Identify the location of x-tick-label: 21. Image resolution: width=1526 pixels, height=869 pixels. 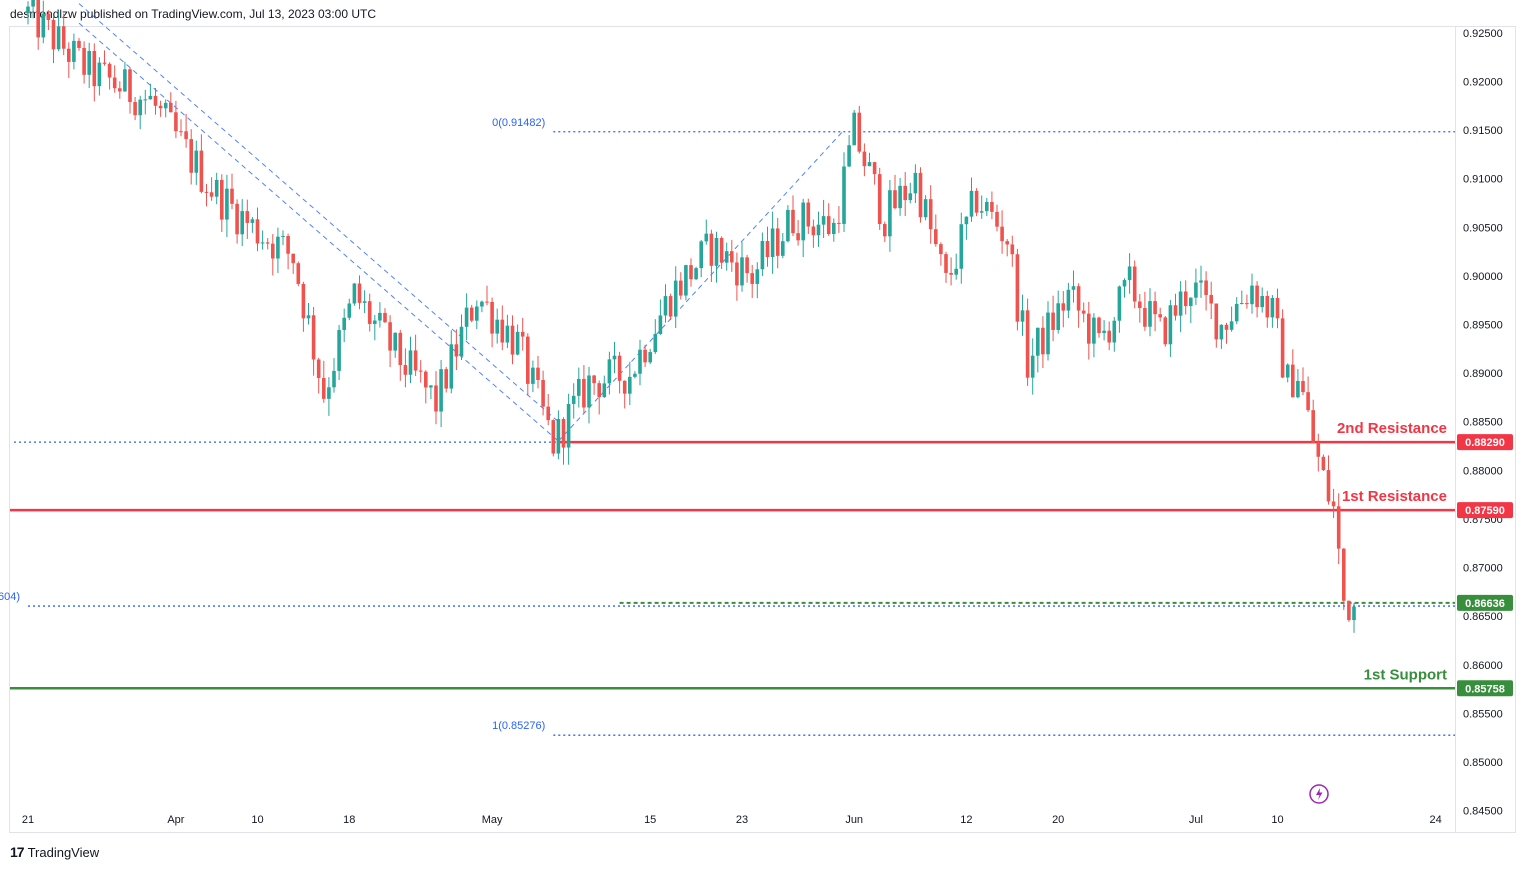
(28, 820).